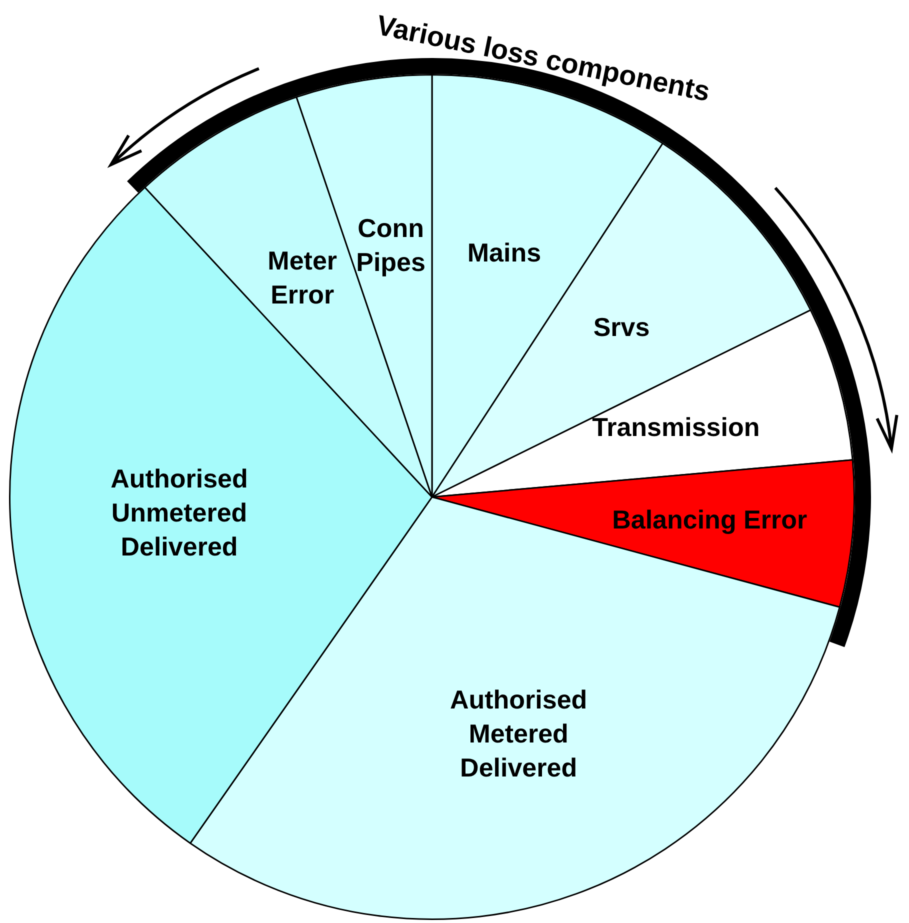  What do you see at coordinates (303, 278) in the screenshot?
I see `slice-label: Meter Error` at bounding box center [303, 278].